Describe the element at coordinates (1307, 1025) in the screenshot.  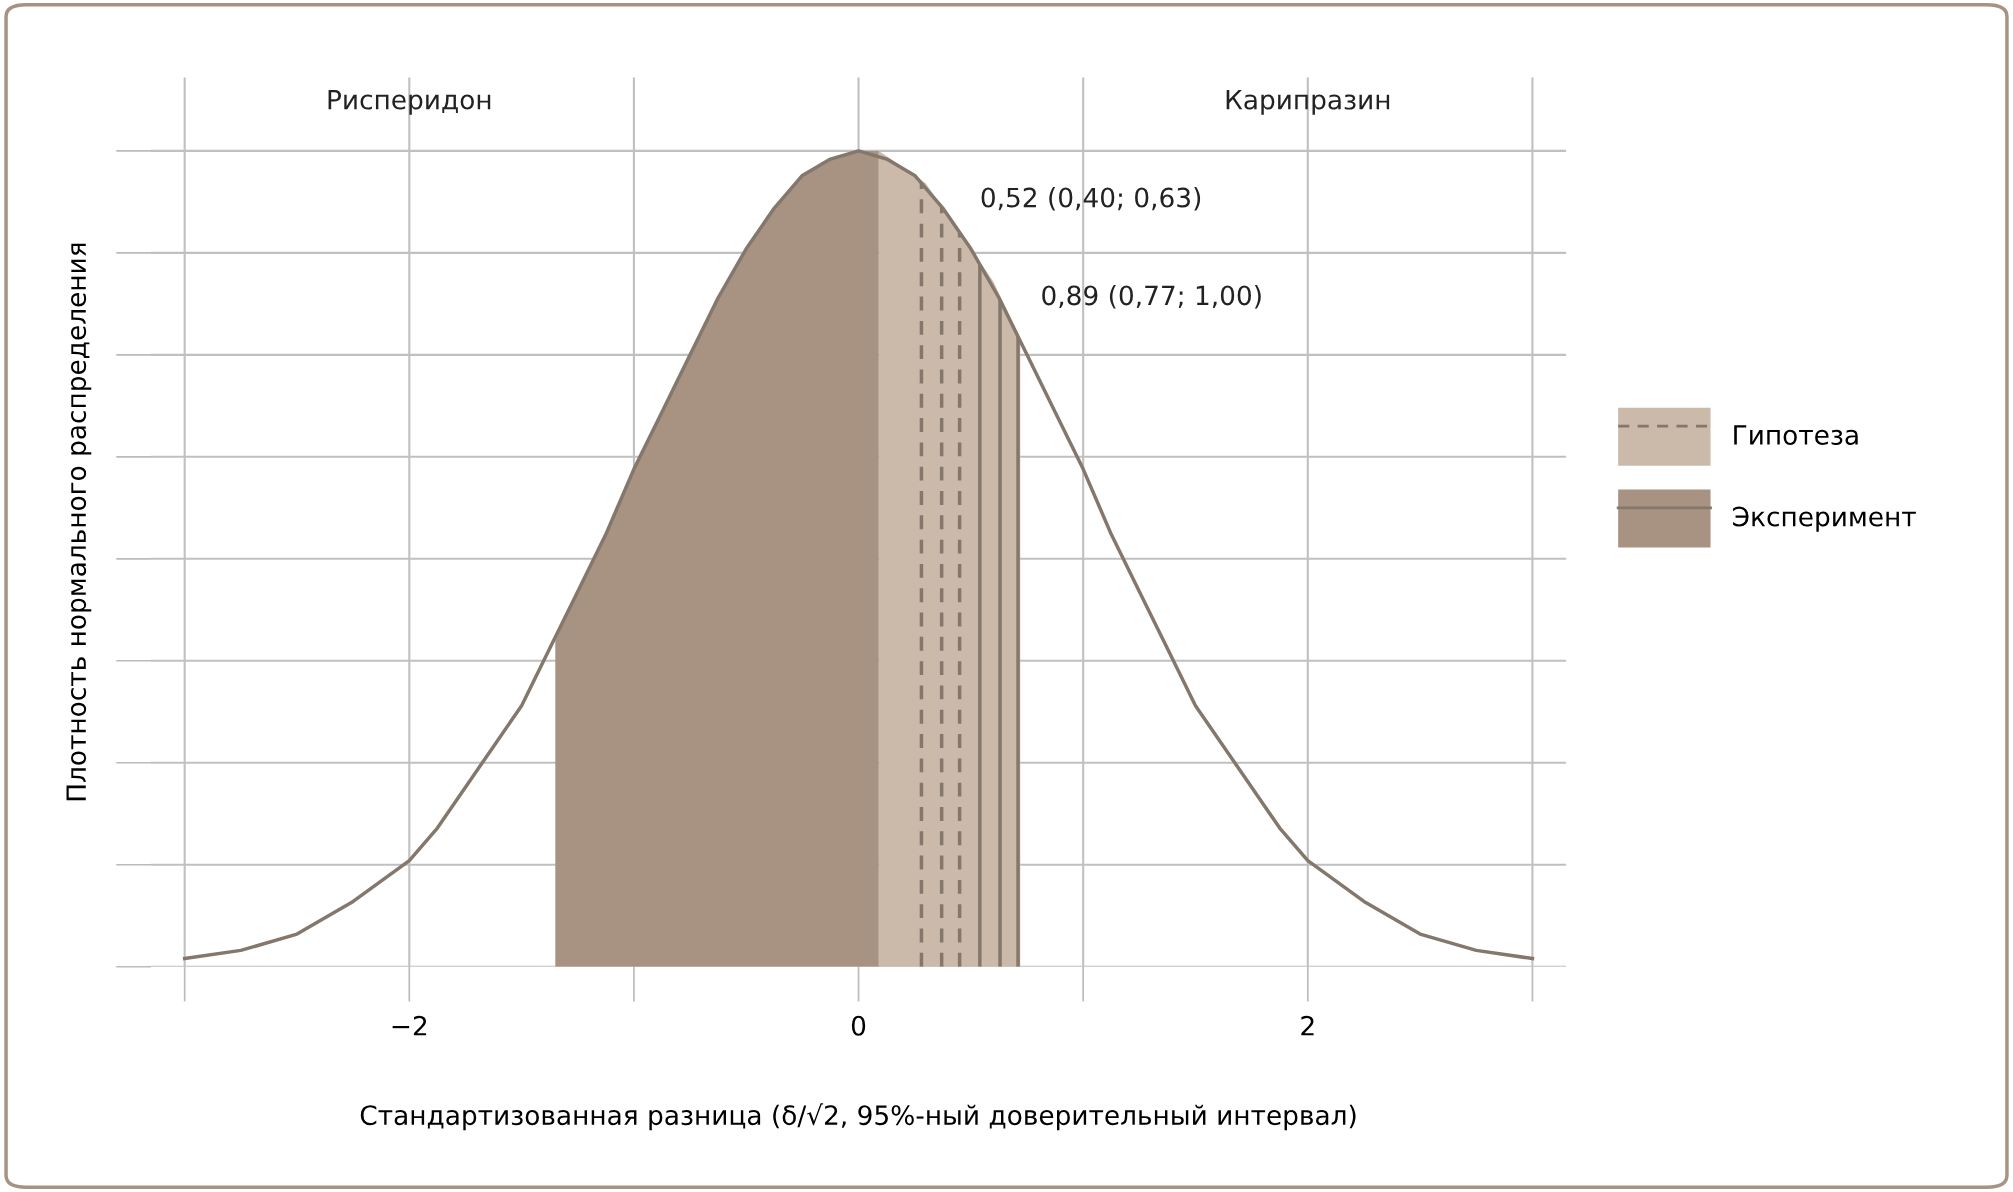
I see `x-tick-label: 2` at that location.